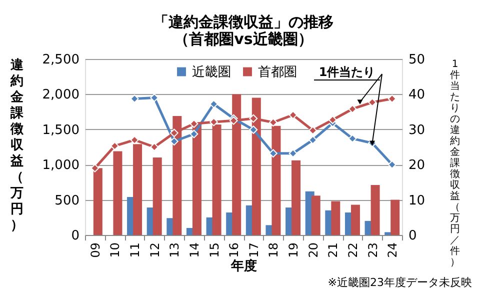 The width and height of the screenshot is (481, 293). I want to click on y2-tick-label: 30, so click(417, 130).